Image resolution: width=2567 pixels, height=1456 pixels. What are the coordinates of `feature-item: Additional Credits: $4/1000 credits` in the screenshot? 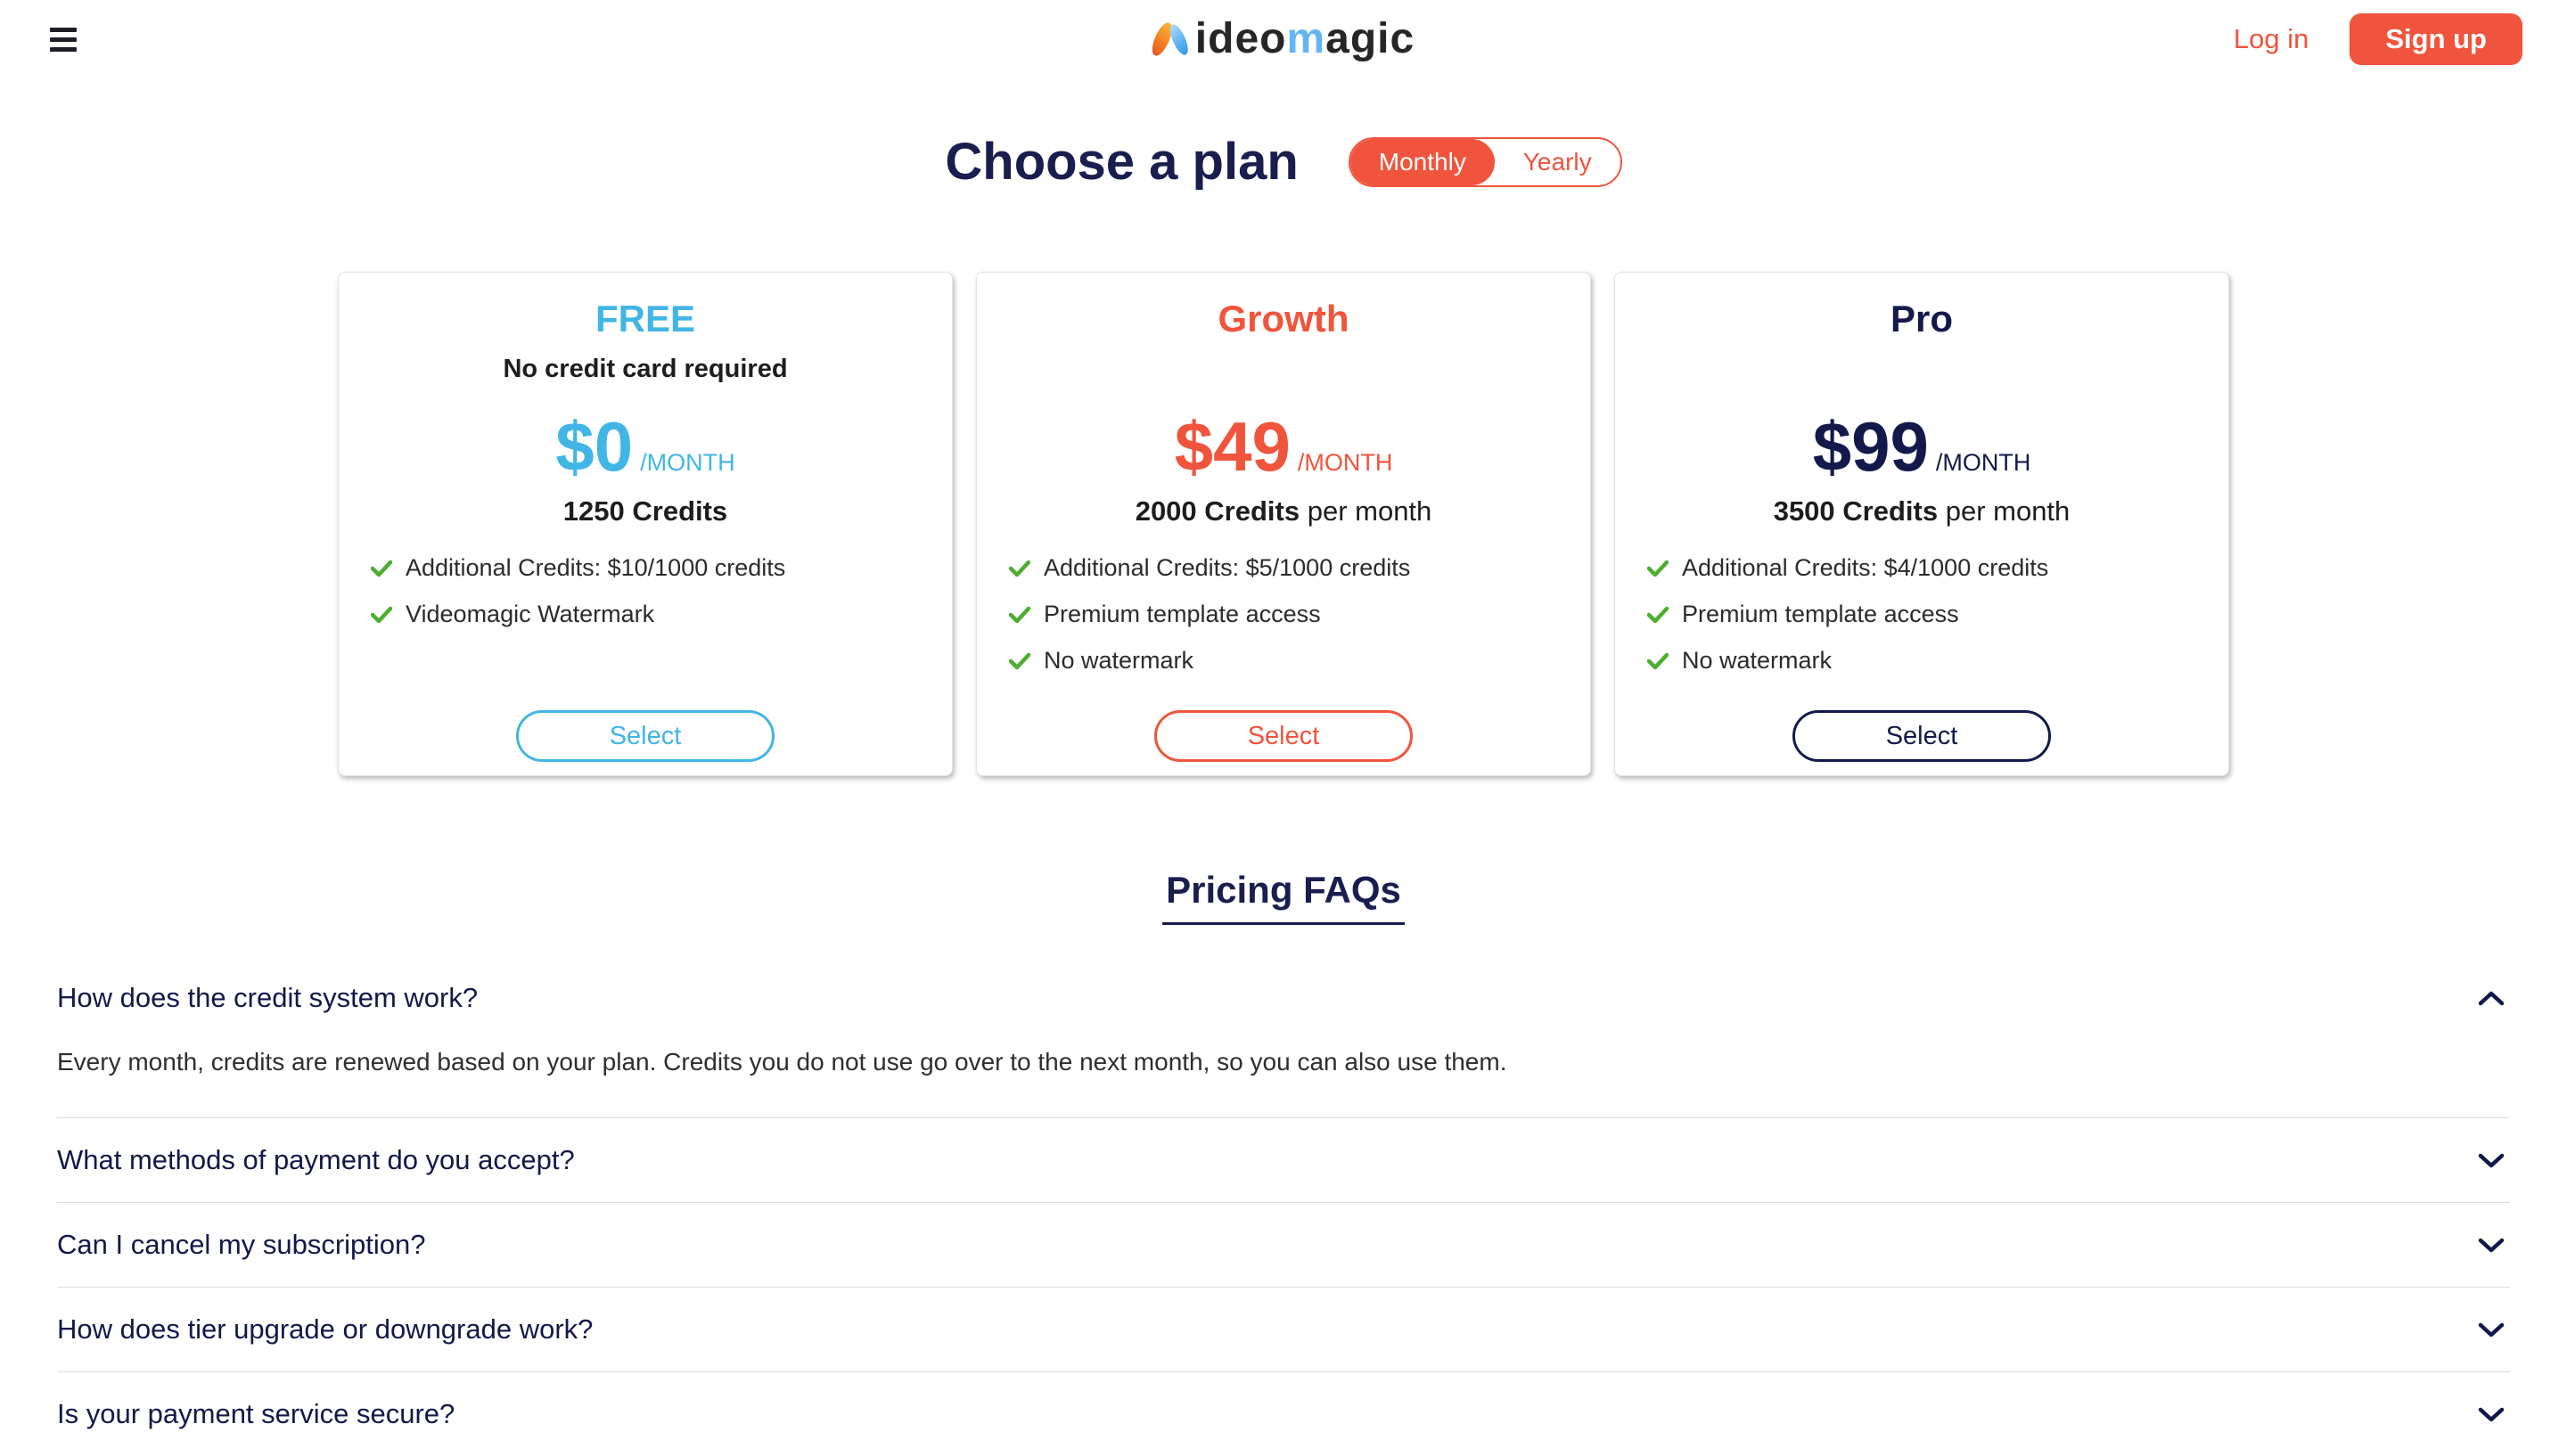 It's located at (1922, 568).